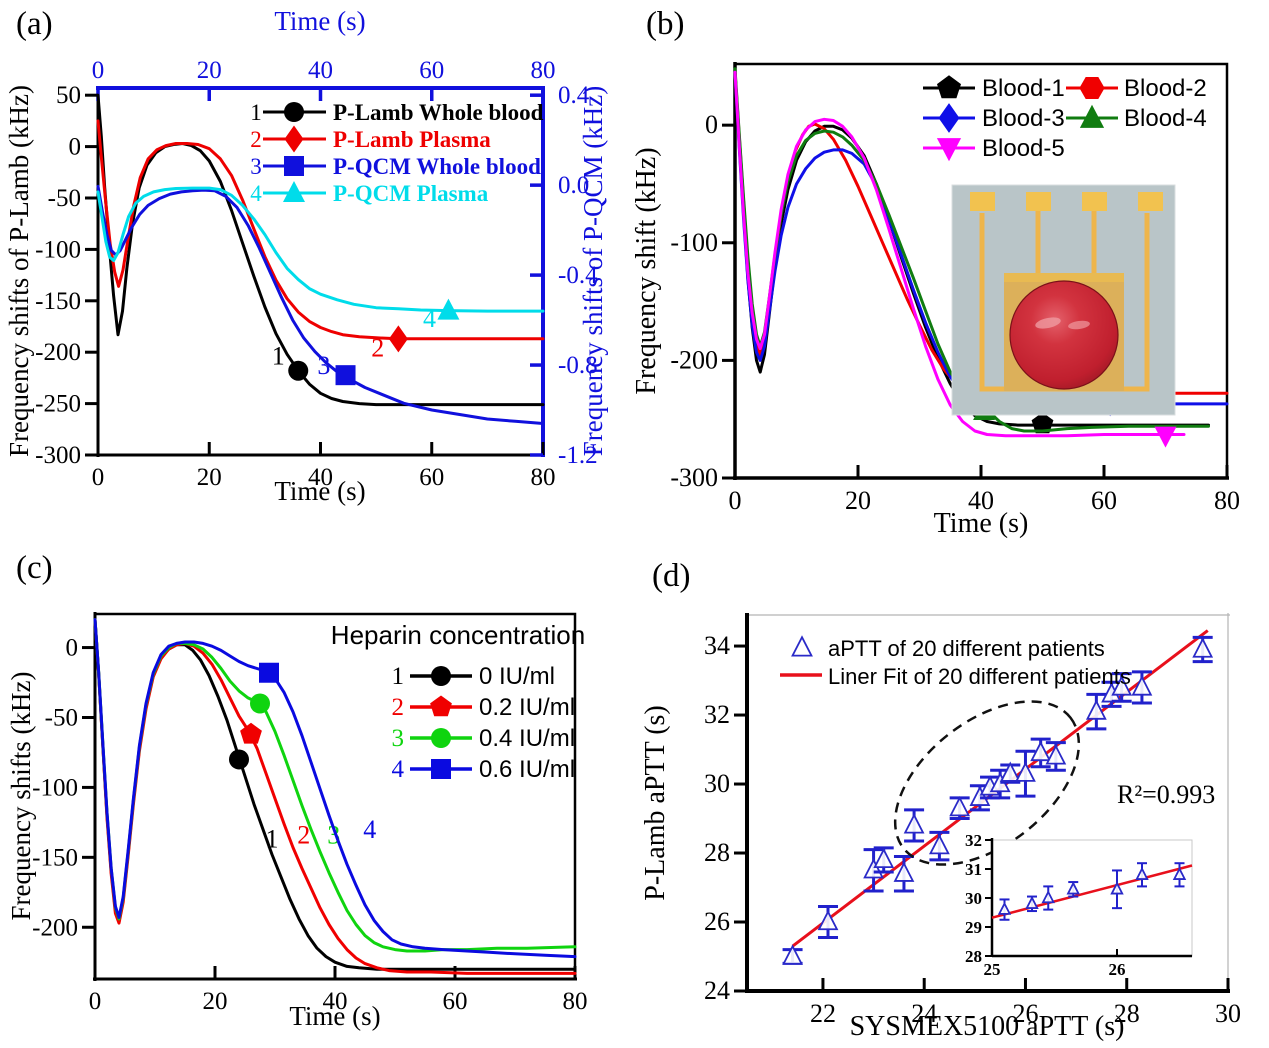  I want to click on svg-text: -300, so click(58, 455).